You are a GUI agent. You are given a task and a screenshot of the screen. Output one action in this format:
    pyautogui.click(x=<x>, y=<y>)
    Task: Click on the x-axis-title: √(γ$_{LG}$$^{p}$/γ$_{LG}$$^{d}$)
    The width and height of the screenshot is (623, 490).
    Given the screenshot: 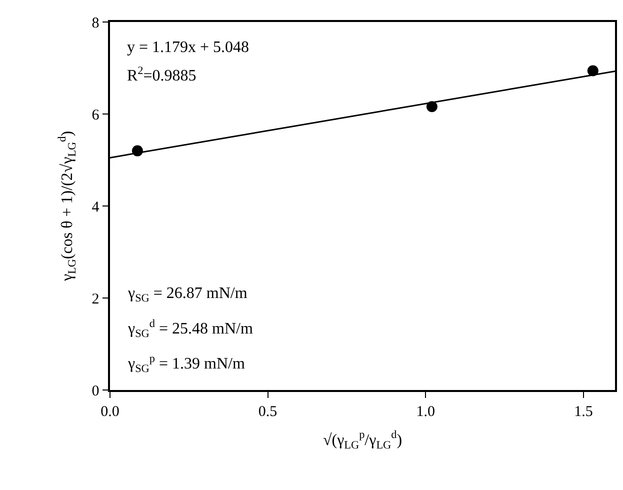 What is the action you would take?
    pyautogui.click(x=362, y=440)
    